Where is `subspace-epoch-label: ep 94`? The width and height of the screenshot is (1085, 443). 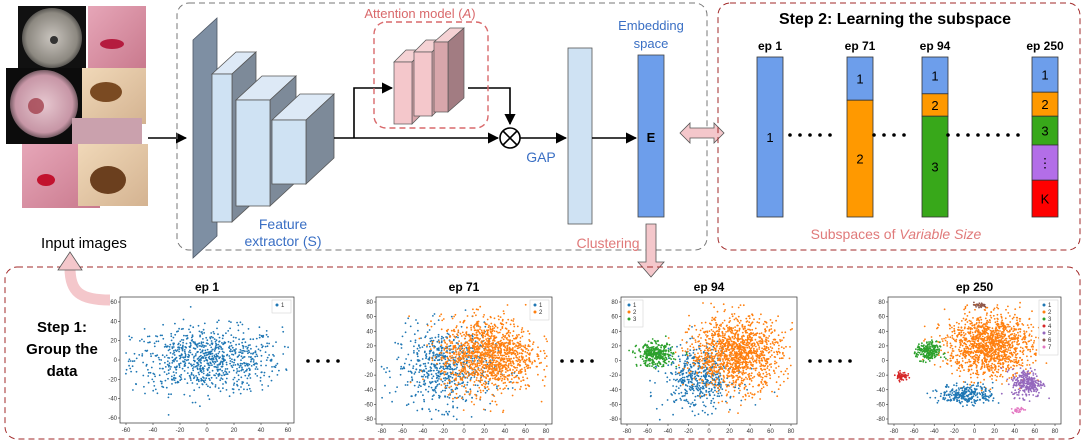
subspace-epoch-label: ep 94 is located at coordinates (935, 46).